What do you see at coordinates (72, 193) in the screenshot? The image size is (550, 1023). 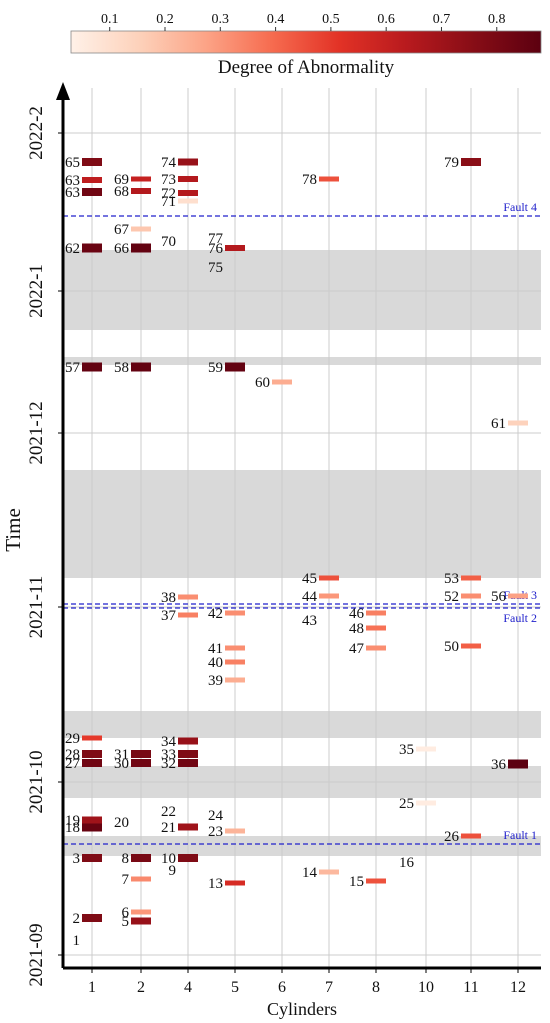 I see `event-label-63: 63` at bounding box center [72, 193].